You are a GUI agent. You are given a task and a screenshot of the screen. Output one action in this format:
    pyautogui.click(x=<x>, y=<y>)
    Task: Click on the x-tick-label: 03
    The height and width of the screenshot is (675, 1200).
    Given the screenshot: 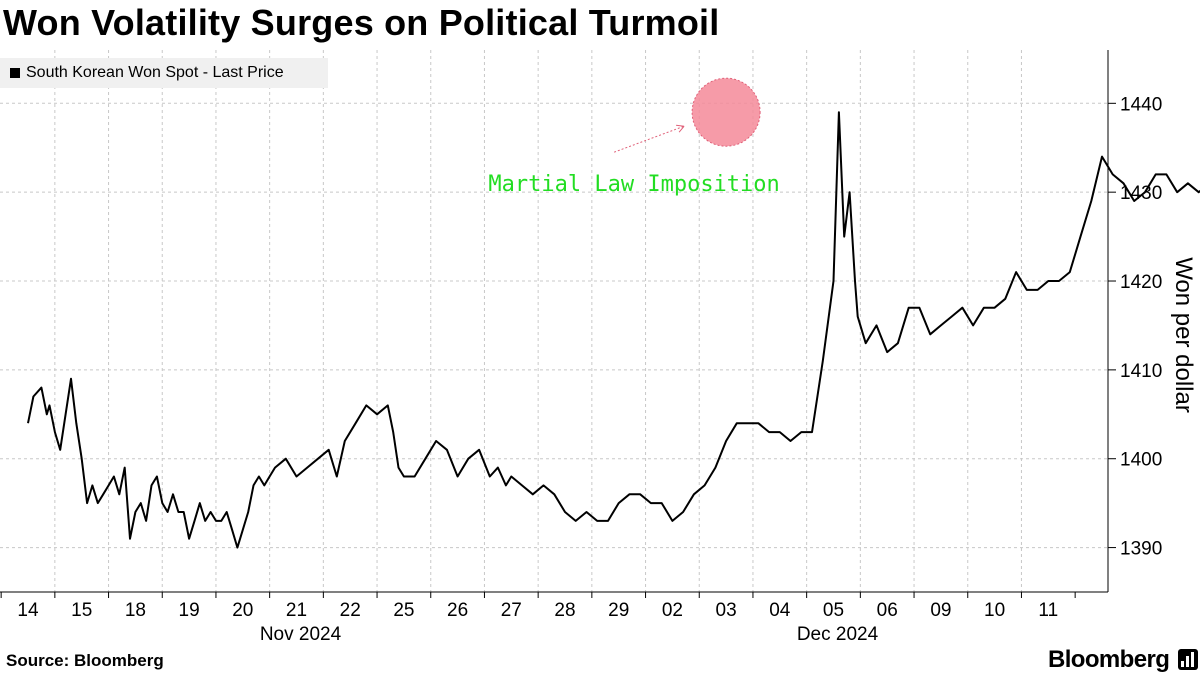 What is the action you would take?
    pyautogui.click(x=726, y=610)
    